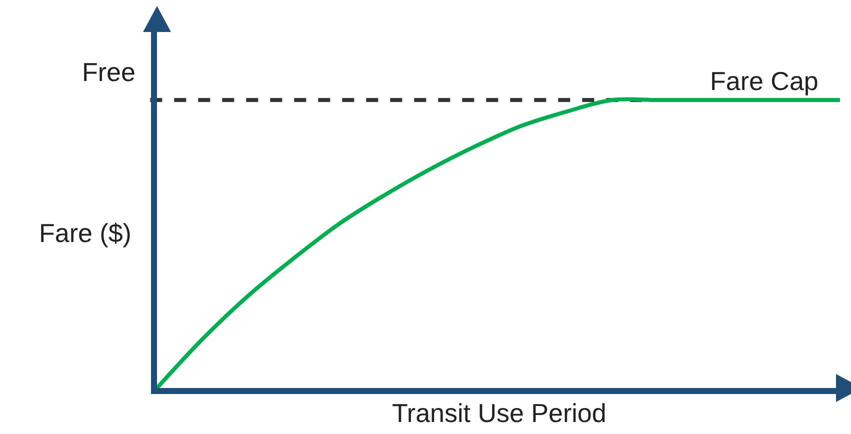 This screenshot has height=434, width=851. I want to click on y-axis-title: Fare ($), so click(85, 233).